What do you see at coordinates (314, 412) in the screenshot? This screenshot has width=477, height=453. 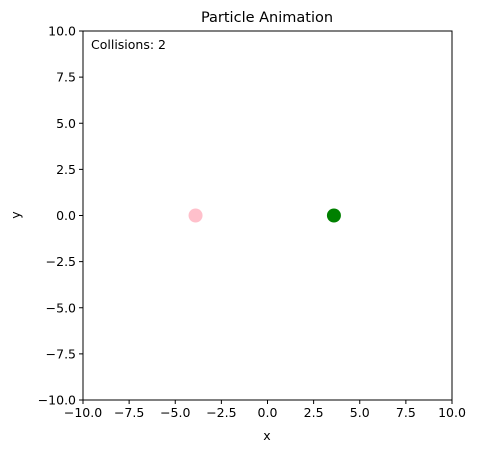 I see `x-tick-label: 2.5` at bounding box center [314, 412].